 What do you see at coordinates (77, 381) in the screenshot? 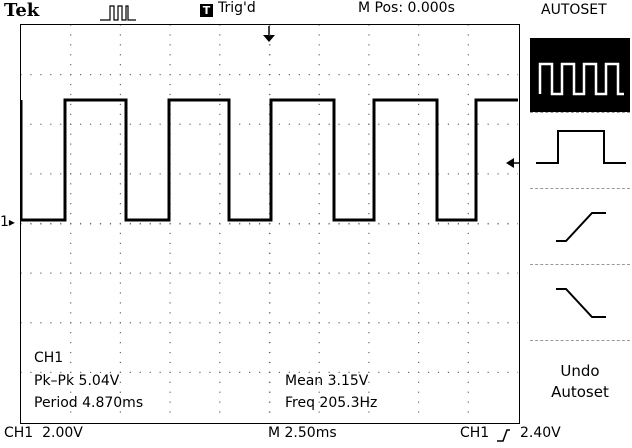
I see `meas-pk-pk: Pk–Pk 5.04V` at bounding box center [77, 381].